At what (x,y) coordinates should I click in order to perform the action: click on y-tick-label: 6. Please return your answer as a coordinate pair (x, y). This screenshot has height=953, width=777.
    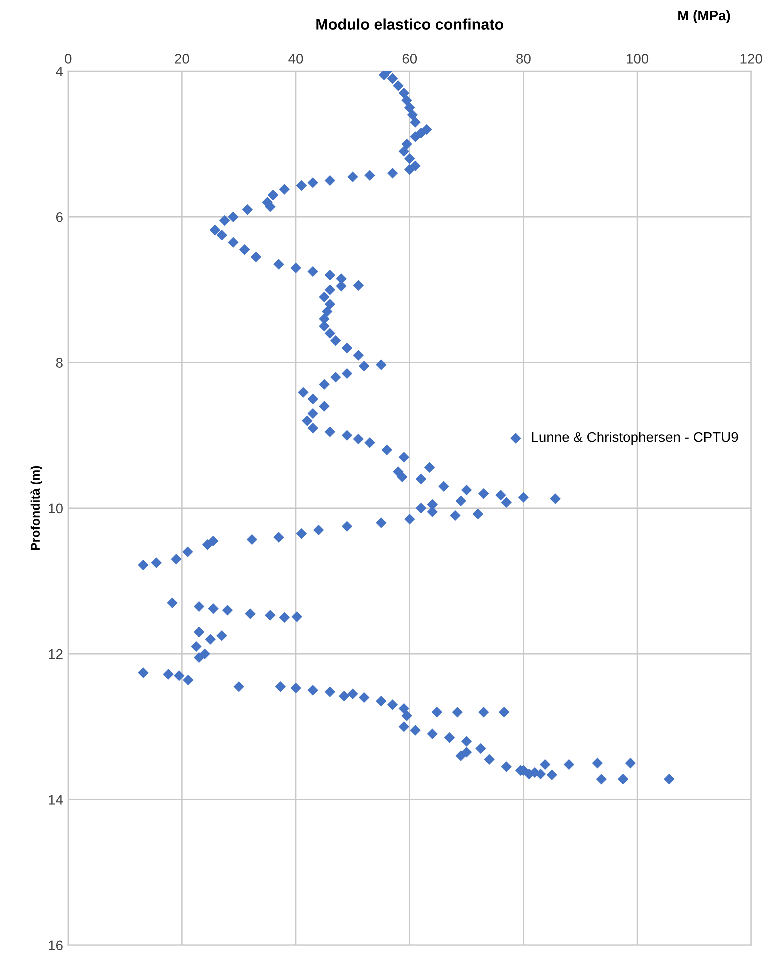
    Looking at the image, I should click on (59, 217).